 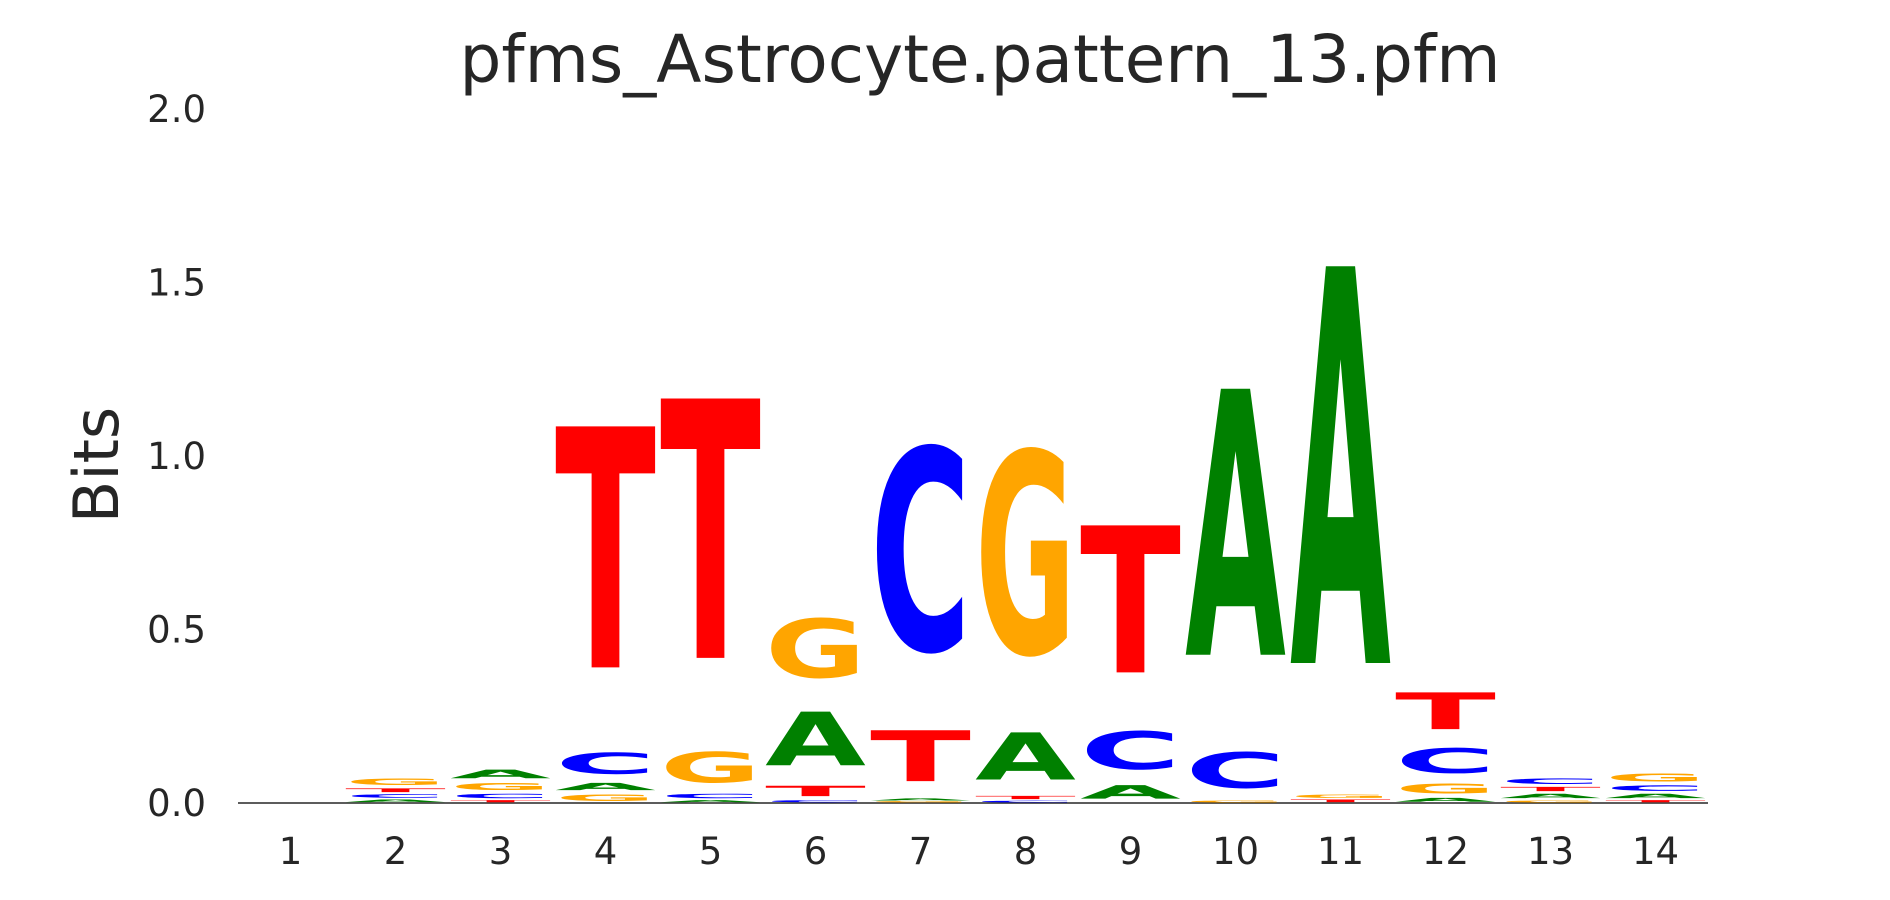 What do you see at coordinates (176, 630) in the screenshot?
I see `y-tick-label: 0.5` at bounding box center [176, 630].